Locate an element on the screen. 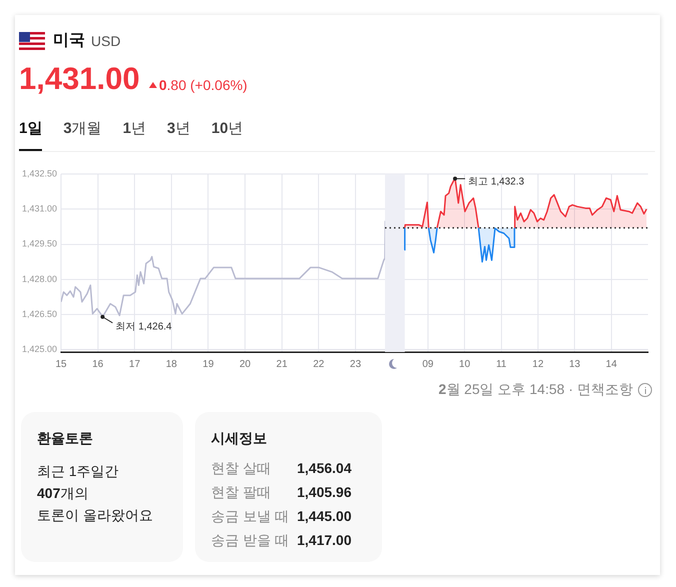  x-tick-label: 16 is located at coordinates (98, 364).